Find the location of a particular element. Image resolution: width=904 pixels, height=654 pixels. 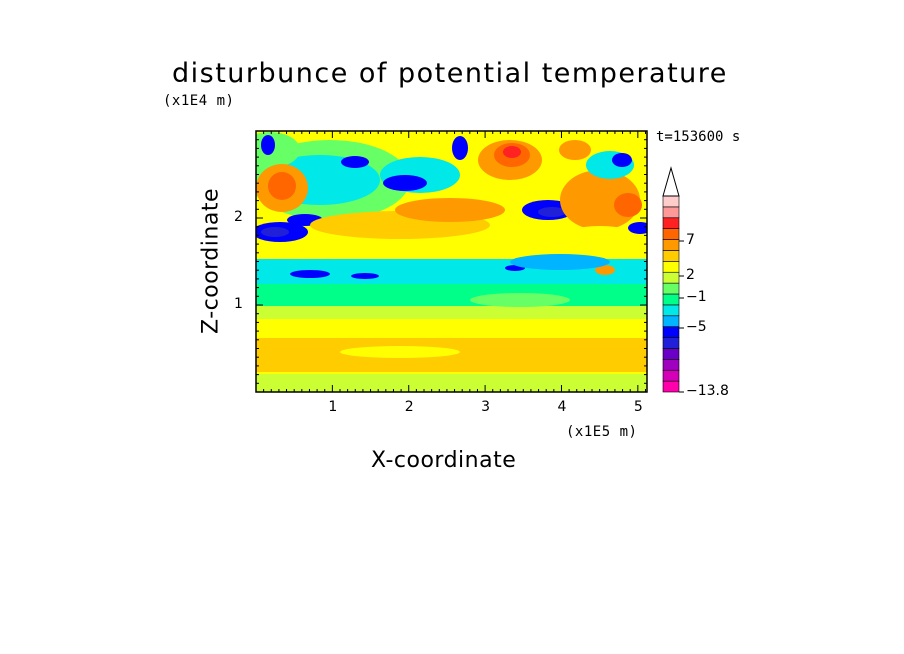

x-axis-multiplier: (x1E5 m) is located at coordinates (602, 432).